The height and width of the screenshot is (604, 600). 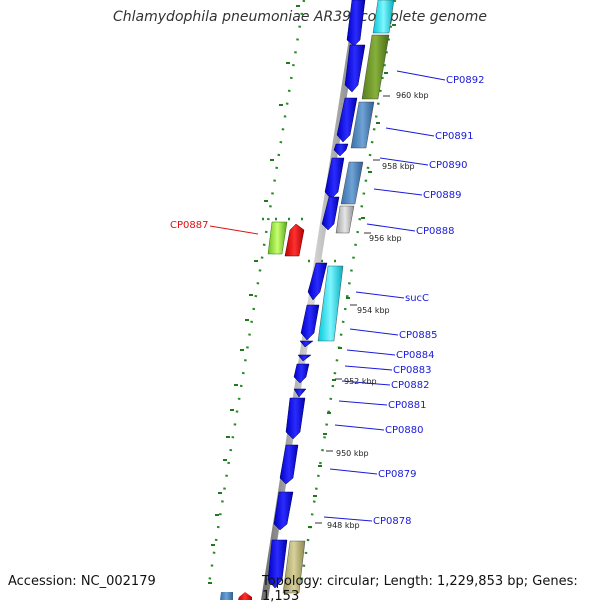 What do you see at coordinates (454, 136) in the screenshot?
I see `gene-label-cp0891: CP0891` at bounding box center [454, 136].